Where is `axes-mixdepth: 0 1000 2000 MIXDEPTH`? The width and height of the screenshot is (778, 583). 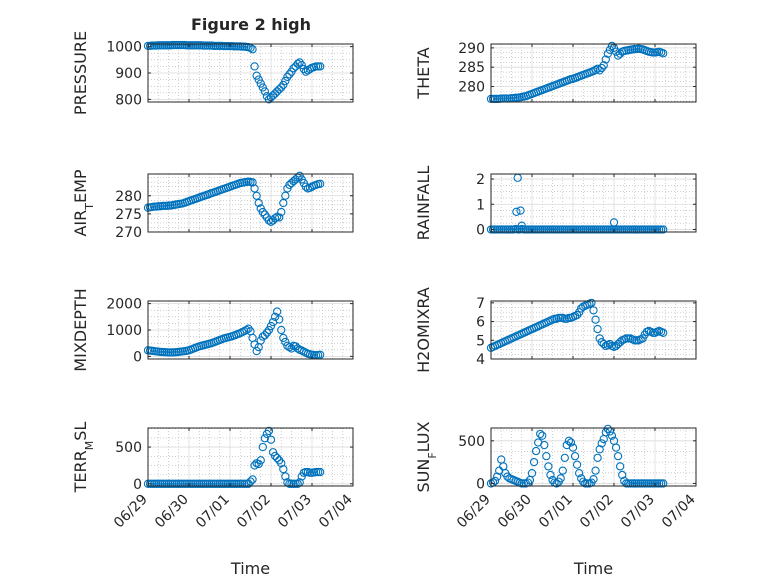 axes-mixdepth: 0 1000 2000 MIXDEPTH is located at coordinates (212, 330).